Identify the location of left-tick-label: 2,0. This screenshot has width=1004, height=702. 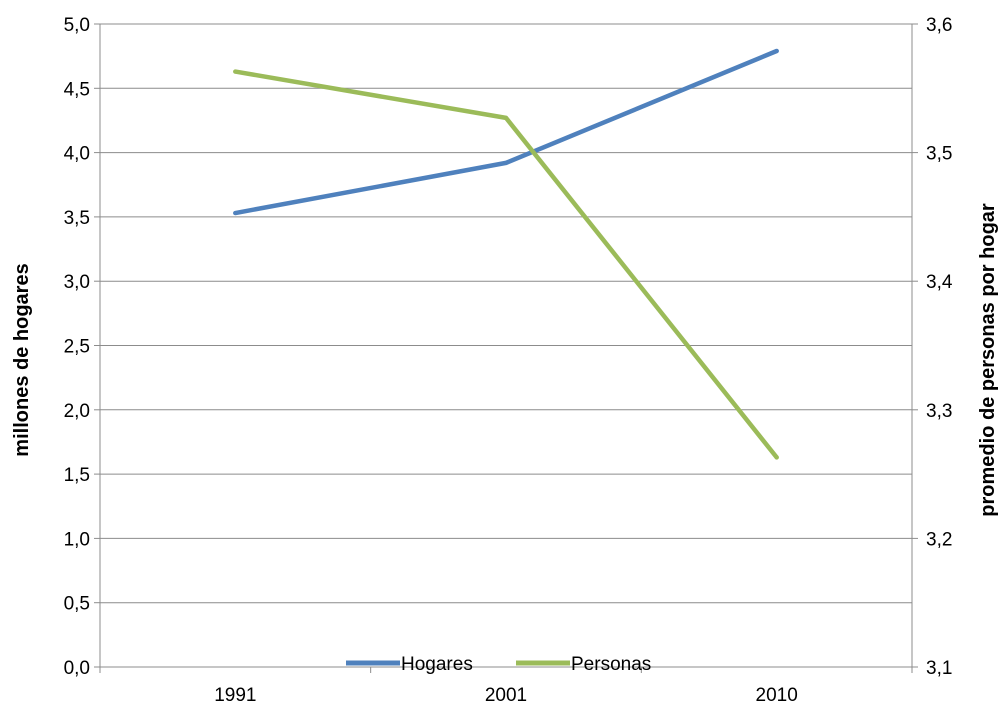
(77, 411).